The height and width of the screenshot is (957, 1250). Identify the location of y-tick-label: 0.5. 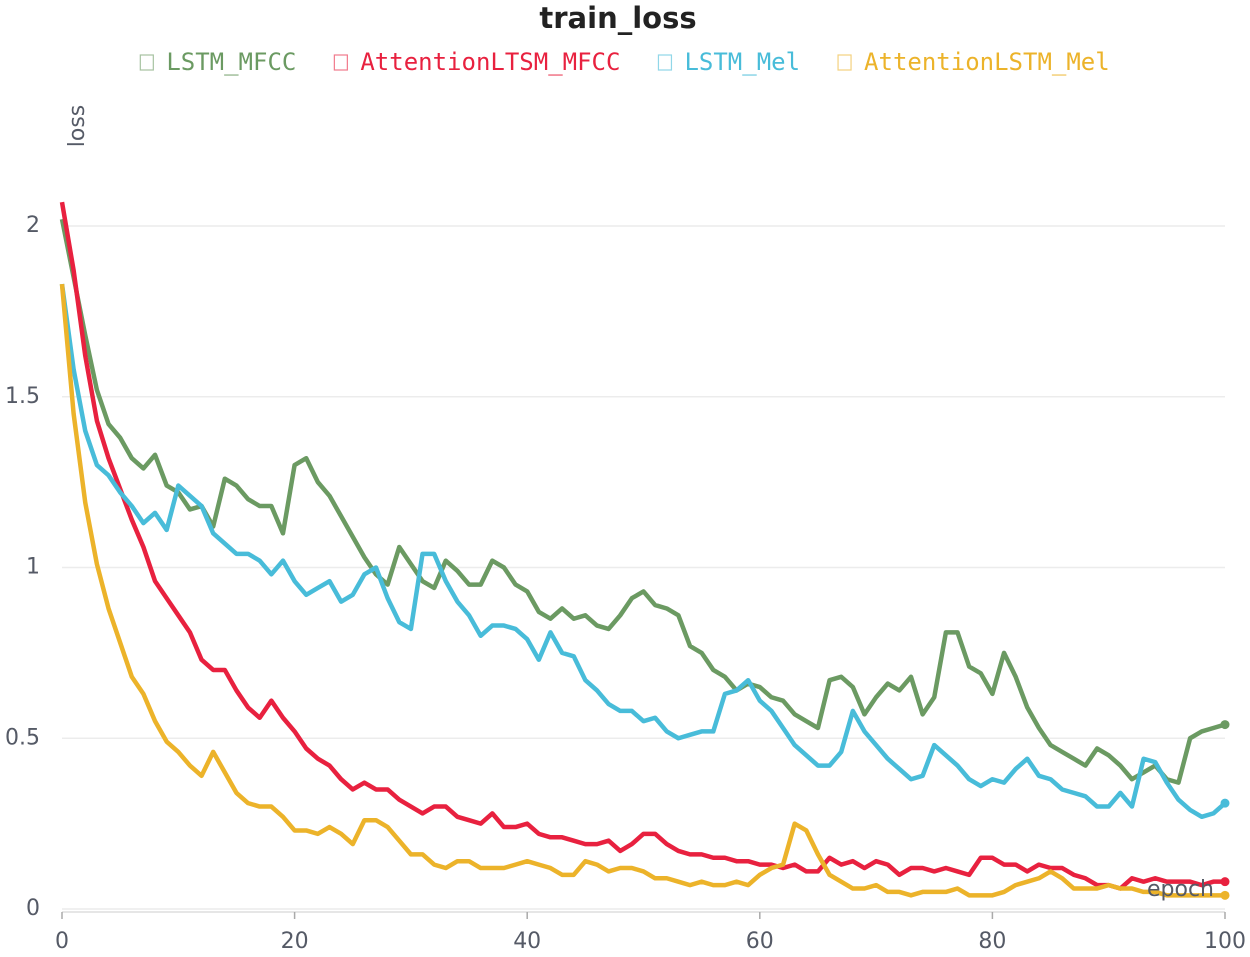
(22, 737).